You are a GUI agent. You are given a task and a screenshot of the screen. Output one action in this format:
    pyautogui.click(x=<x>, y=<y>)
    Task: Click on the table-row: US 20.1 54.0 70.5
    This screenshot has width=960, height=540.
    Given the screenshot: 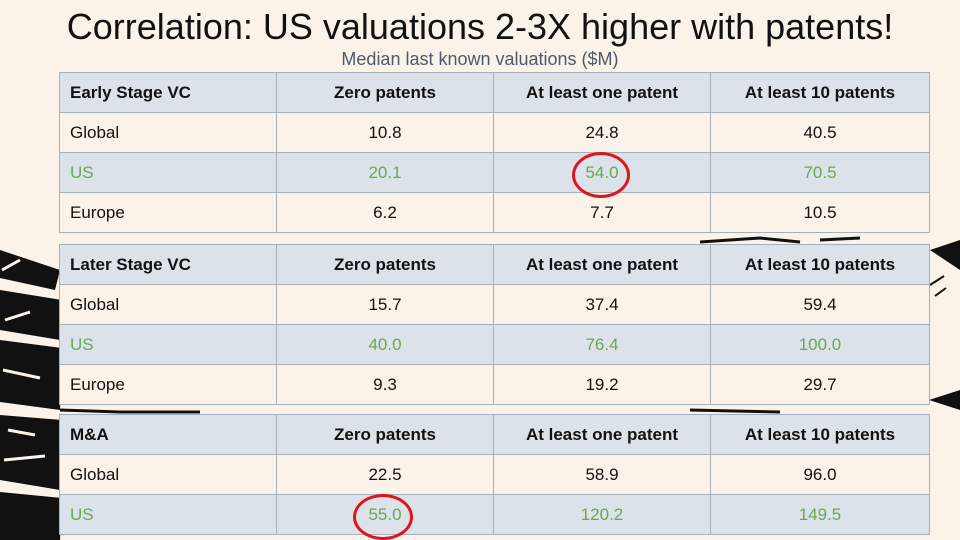 What is the action you would take?
    pyautogui.click(x=494, y=172)
    